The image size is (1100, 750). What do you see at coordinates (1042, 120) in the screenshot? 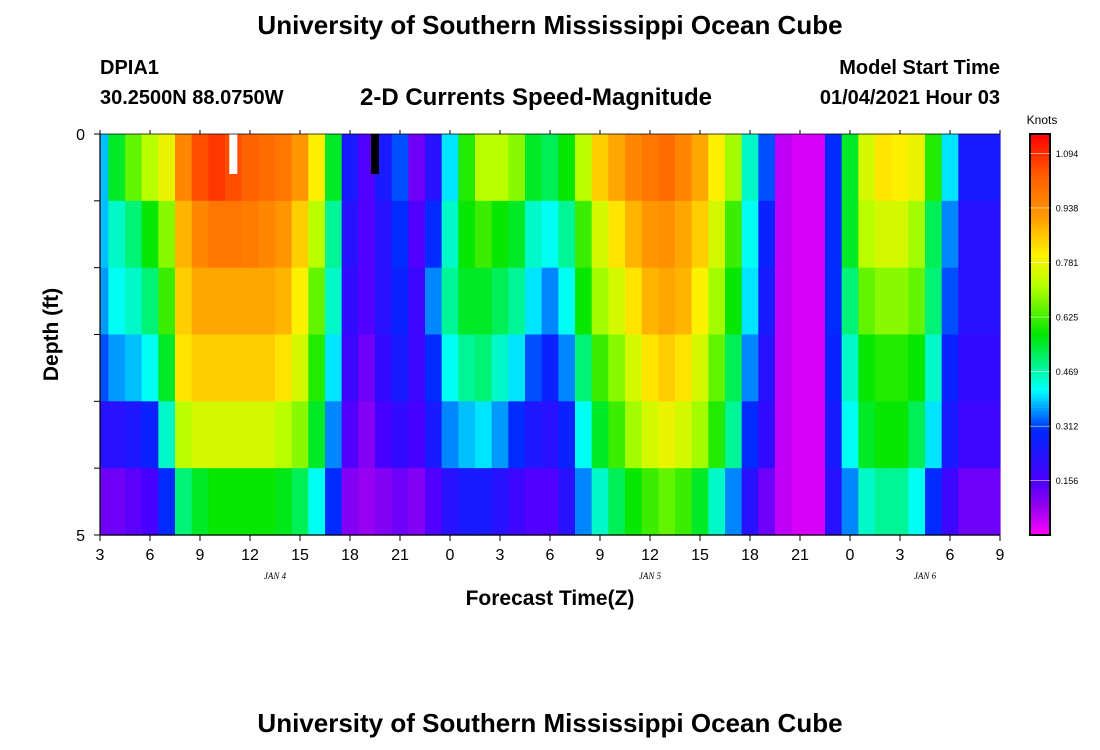
I see `colorbar-units: Knots` at bounding box center [1042, 120].